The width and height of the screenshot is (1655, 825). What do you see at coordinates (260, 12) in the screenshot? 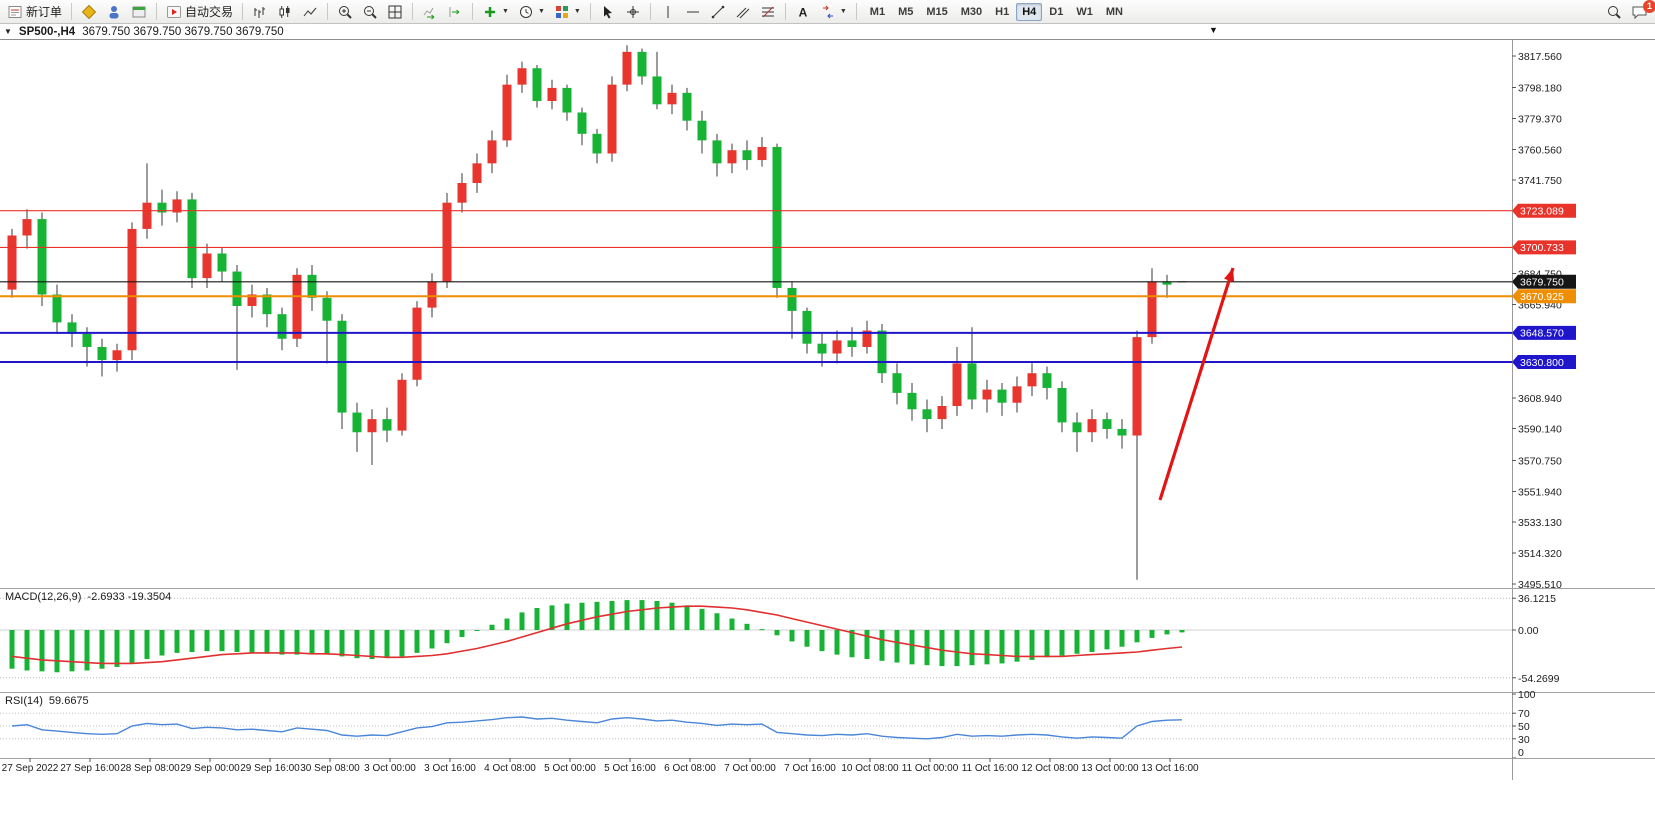
I see `bar-chart-button` at bounding box center [260, 12].